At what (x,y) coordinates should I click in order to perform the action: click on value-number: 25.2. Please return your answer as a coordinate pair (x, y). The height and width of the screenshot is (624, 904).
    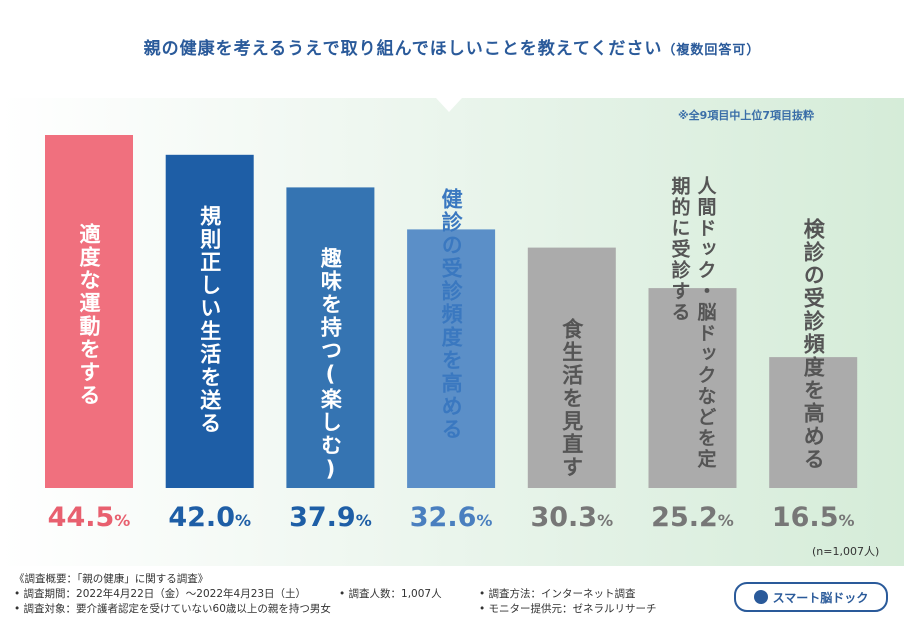
    Looking at the image, I should click on (684, 517).